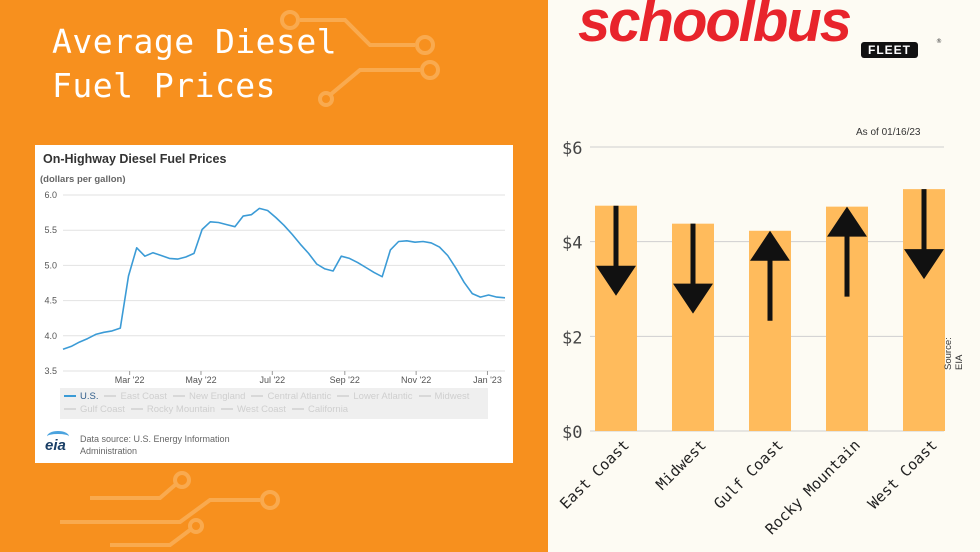  Describe the element at coordinates (572, 433) in the screenshot. I see `bar-y-tick: $0` at that location.